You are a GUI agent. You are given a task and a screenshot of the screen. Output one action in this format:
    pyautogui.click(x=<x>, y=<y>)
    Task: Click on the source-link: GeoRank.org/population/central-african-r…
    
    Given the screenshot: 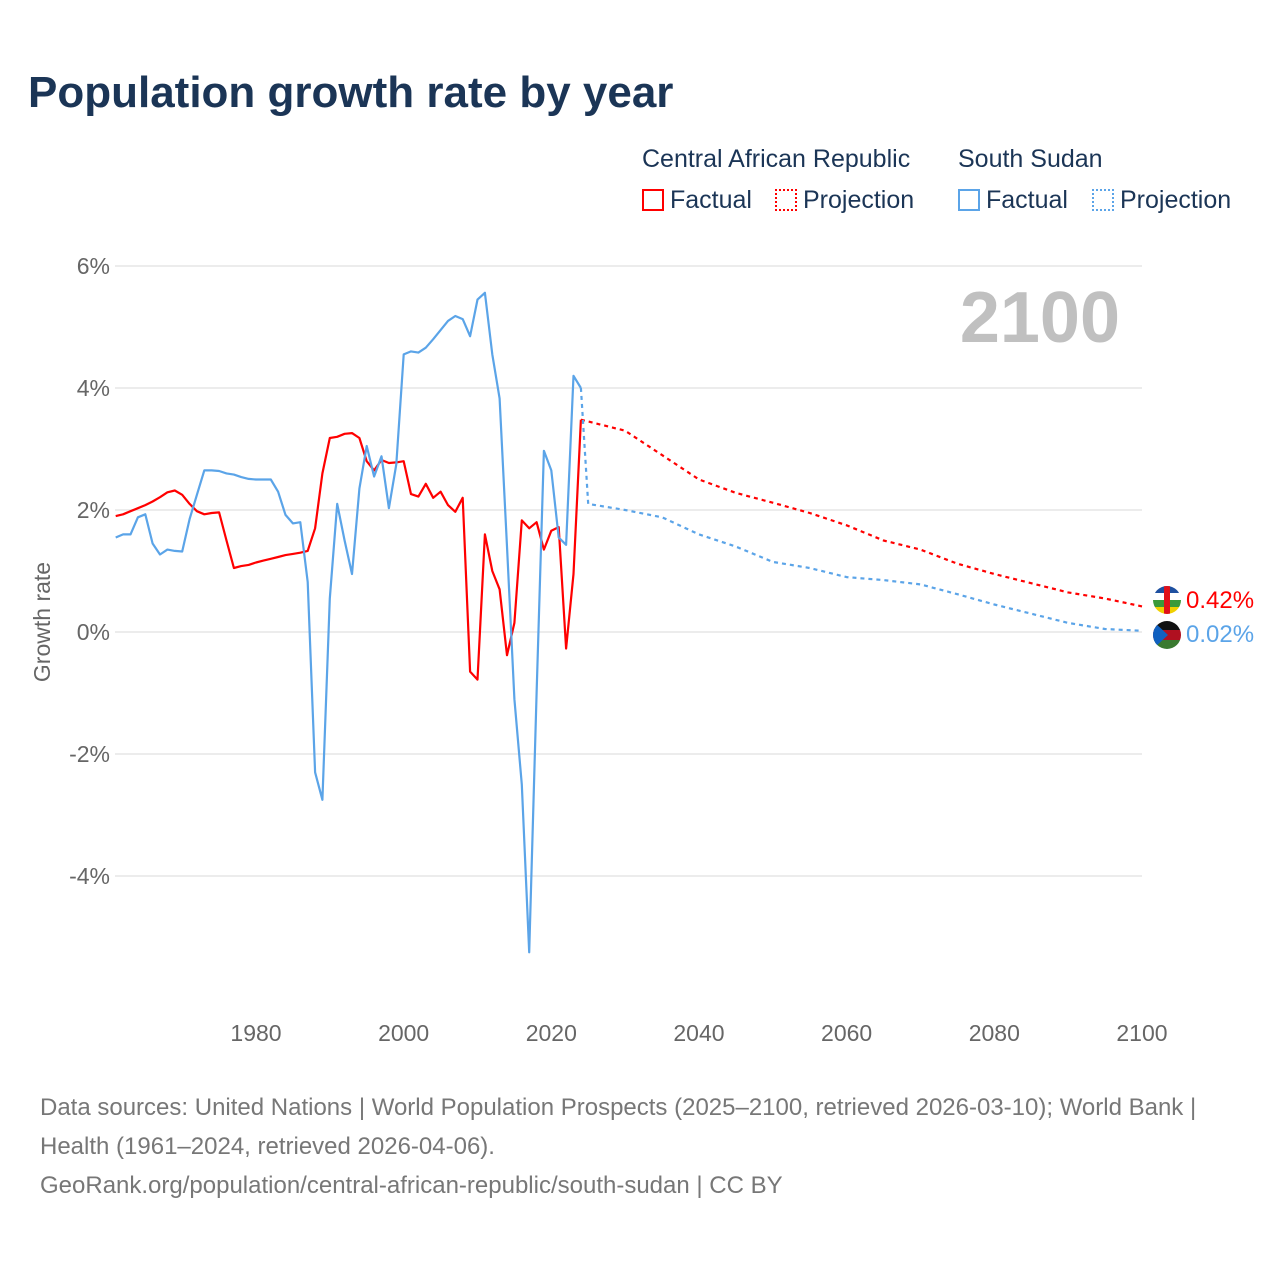 What is the action you would take?
    pyautogui.click(x=411, y=1185)
    